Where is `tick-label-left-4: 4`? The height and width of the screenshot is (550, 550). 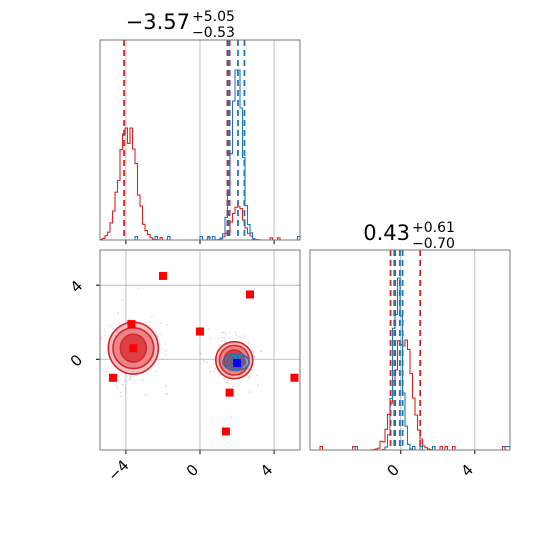
tick-label-left-4: 4 is located at coordinates (76, 286).